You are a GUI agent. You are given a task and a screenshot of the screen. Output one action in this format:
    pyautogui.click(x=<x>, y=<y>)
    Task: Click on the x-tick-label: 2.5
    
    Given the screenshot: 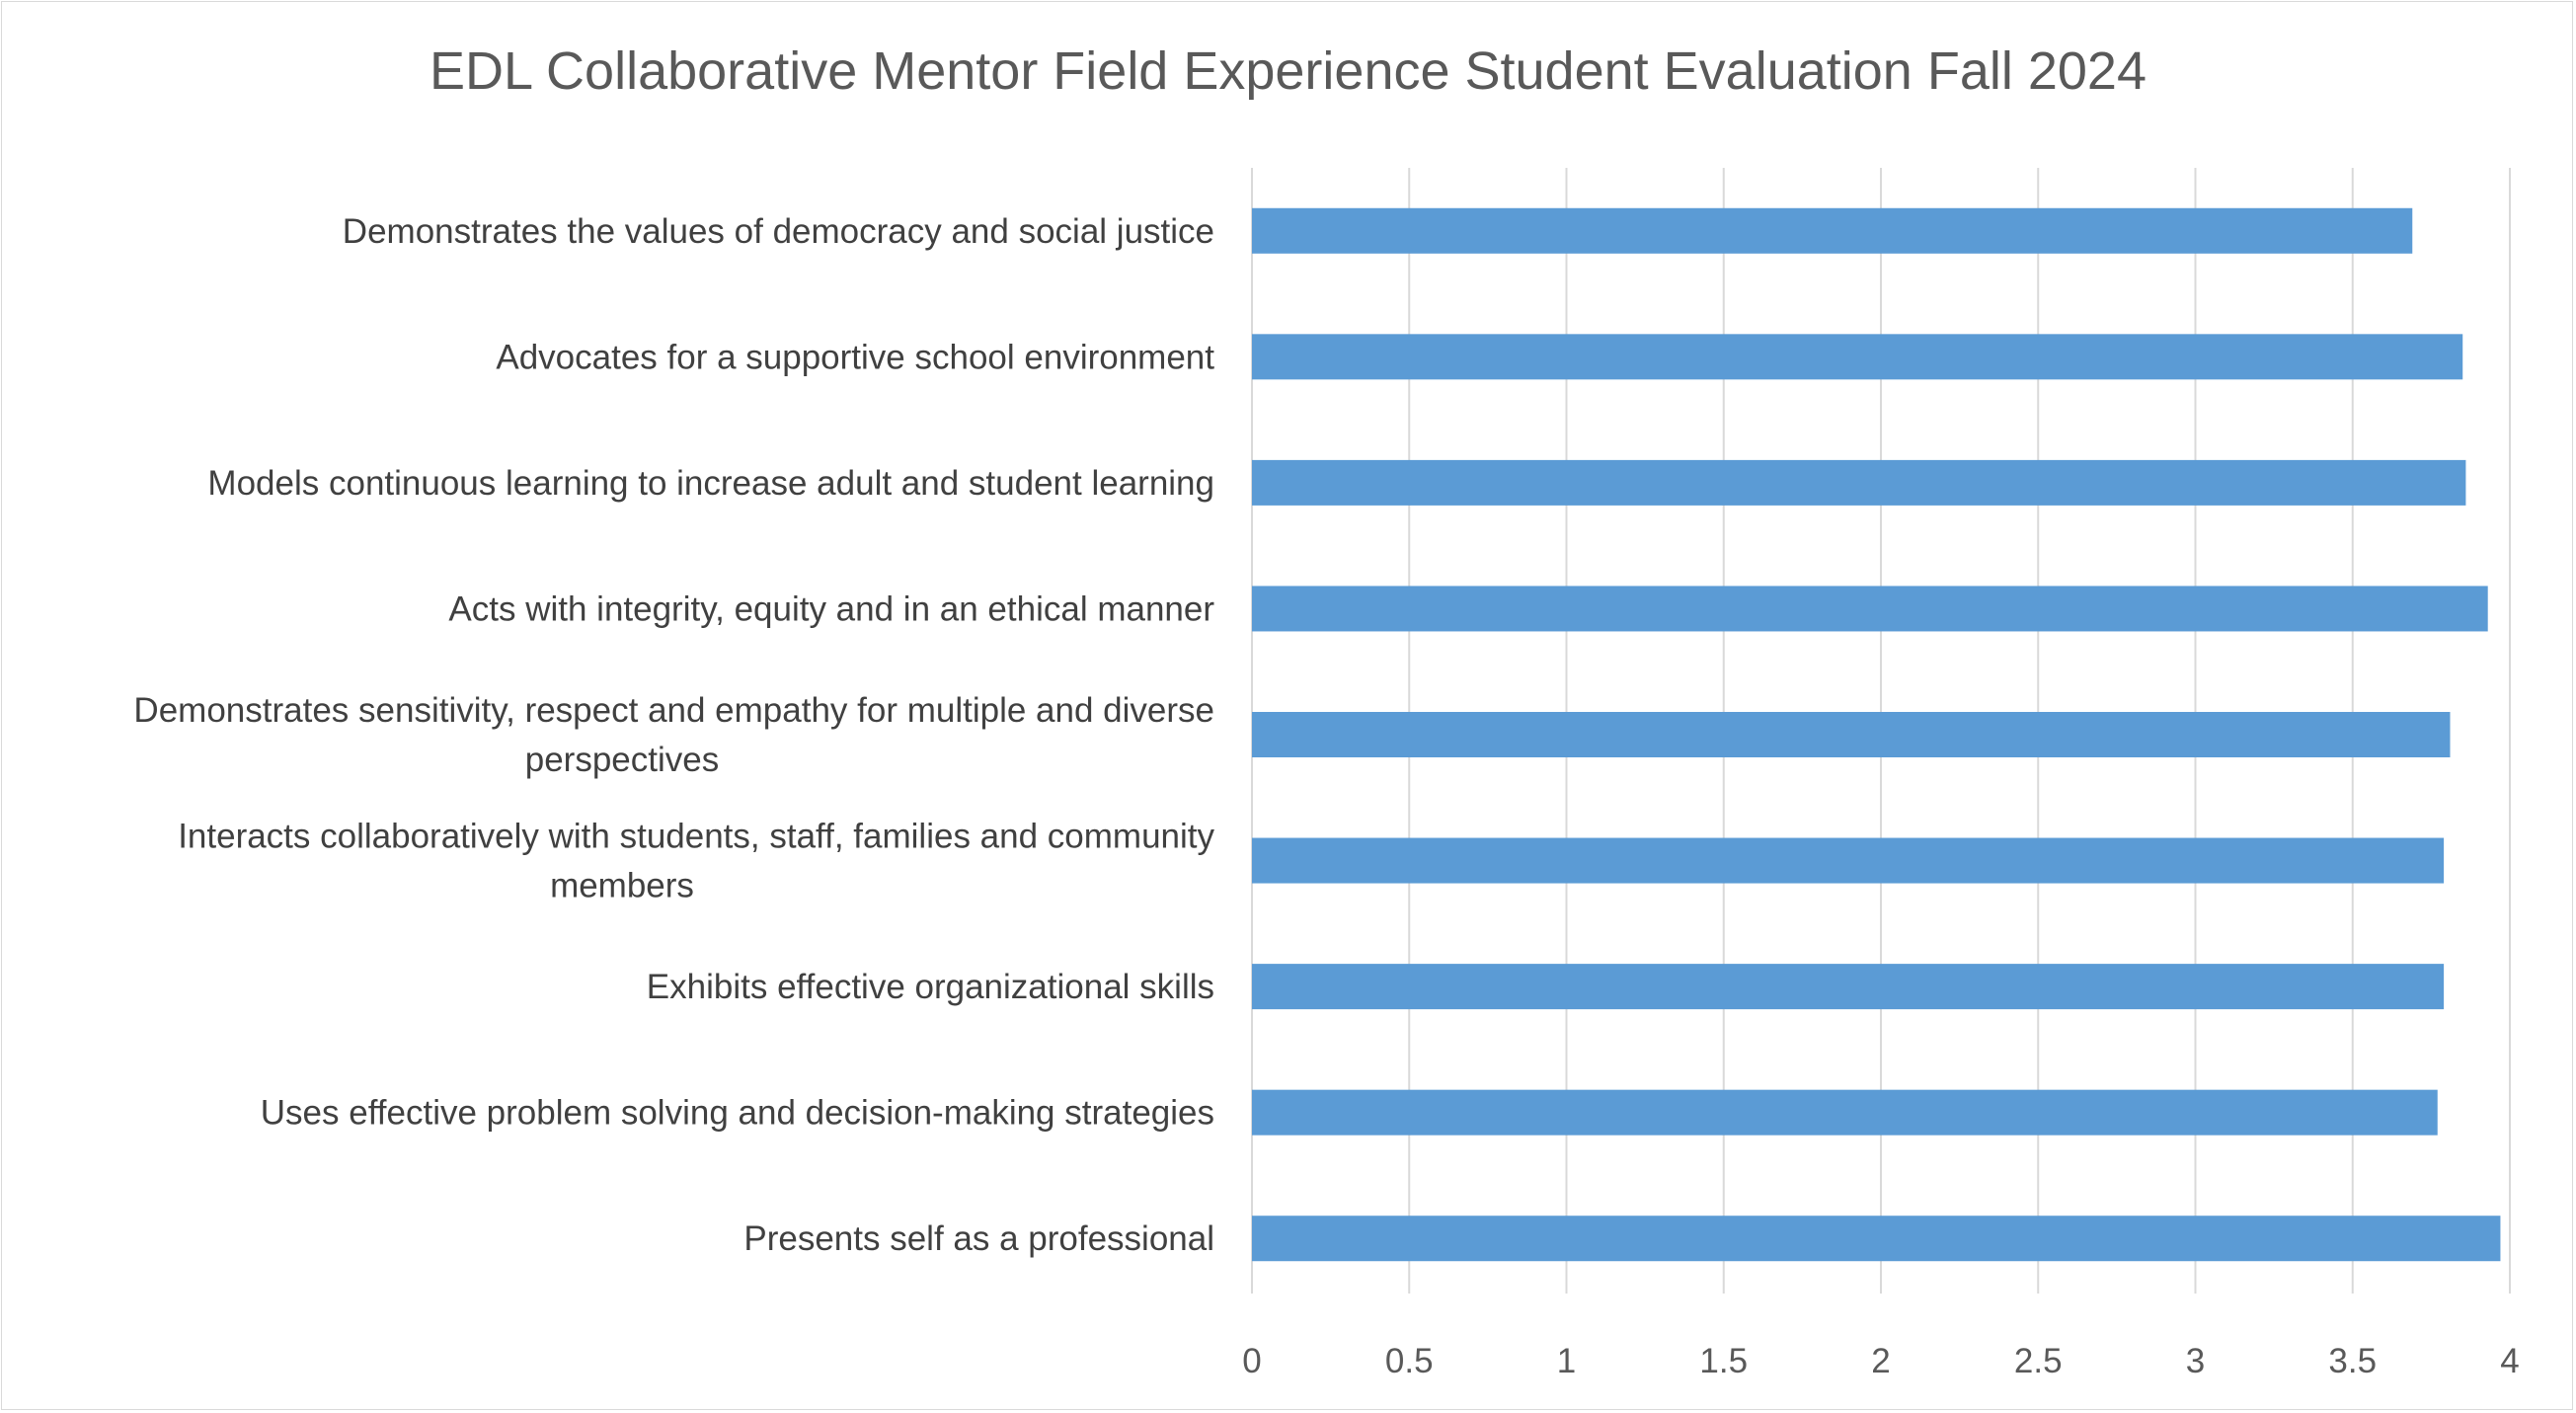 What is the action you would take?
    pyautogui.click(x=2038, y=1361)
    